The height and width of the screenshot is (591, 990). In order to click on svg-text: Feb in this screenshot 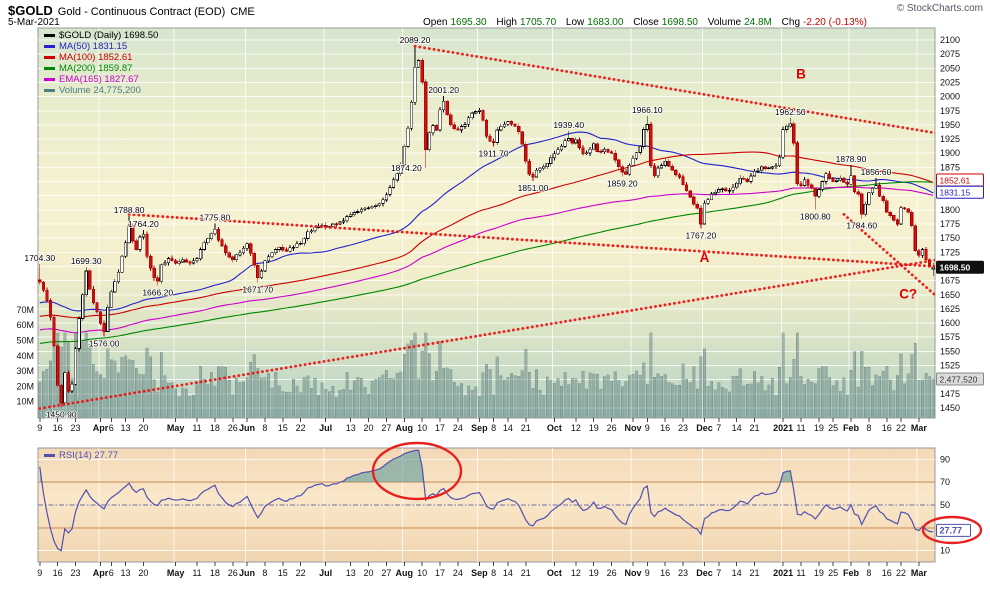, I will do `click(851, 428)`.